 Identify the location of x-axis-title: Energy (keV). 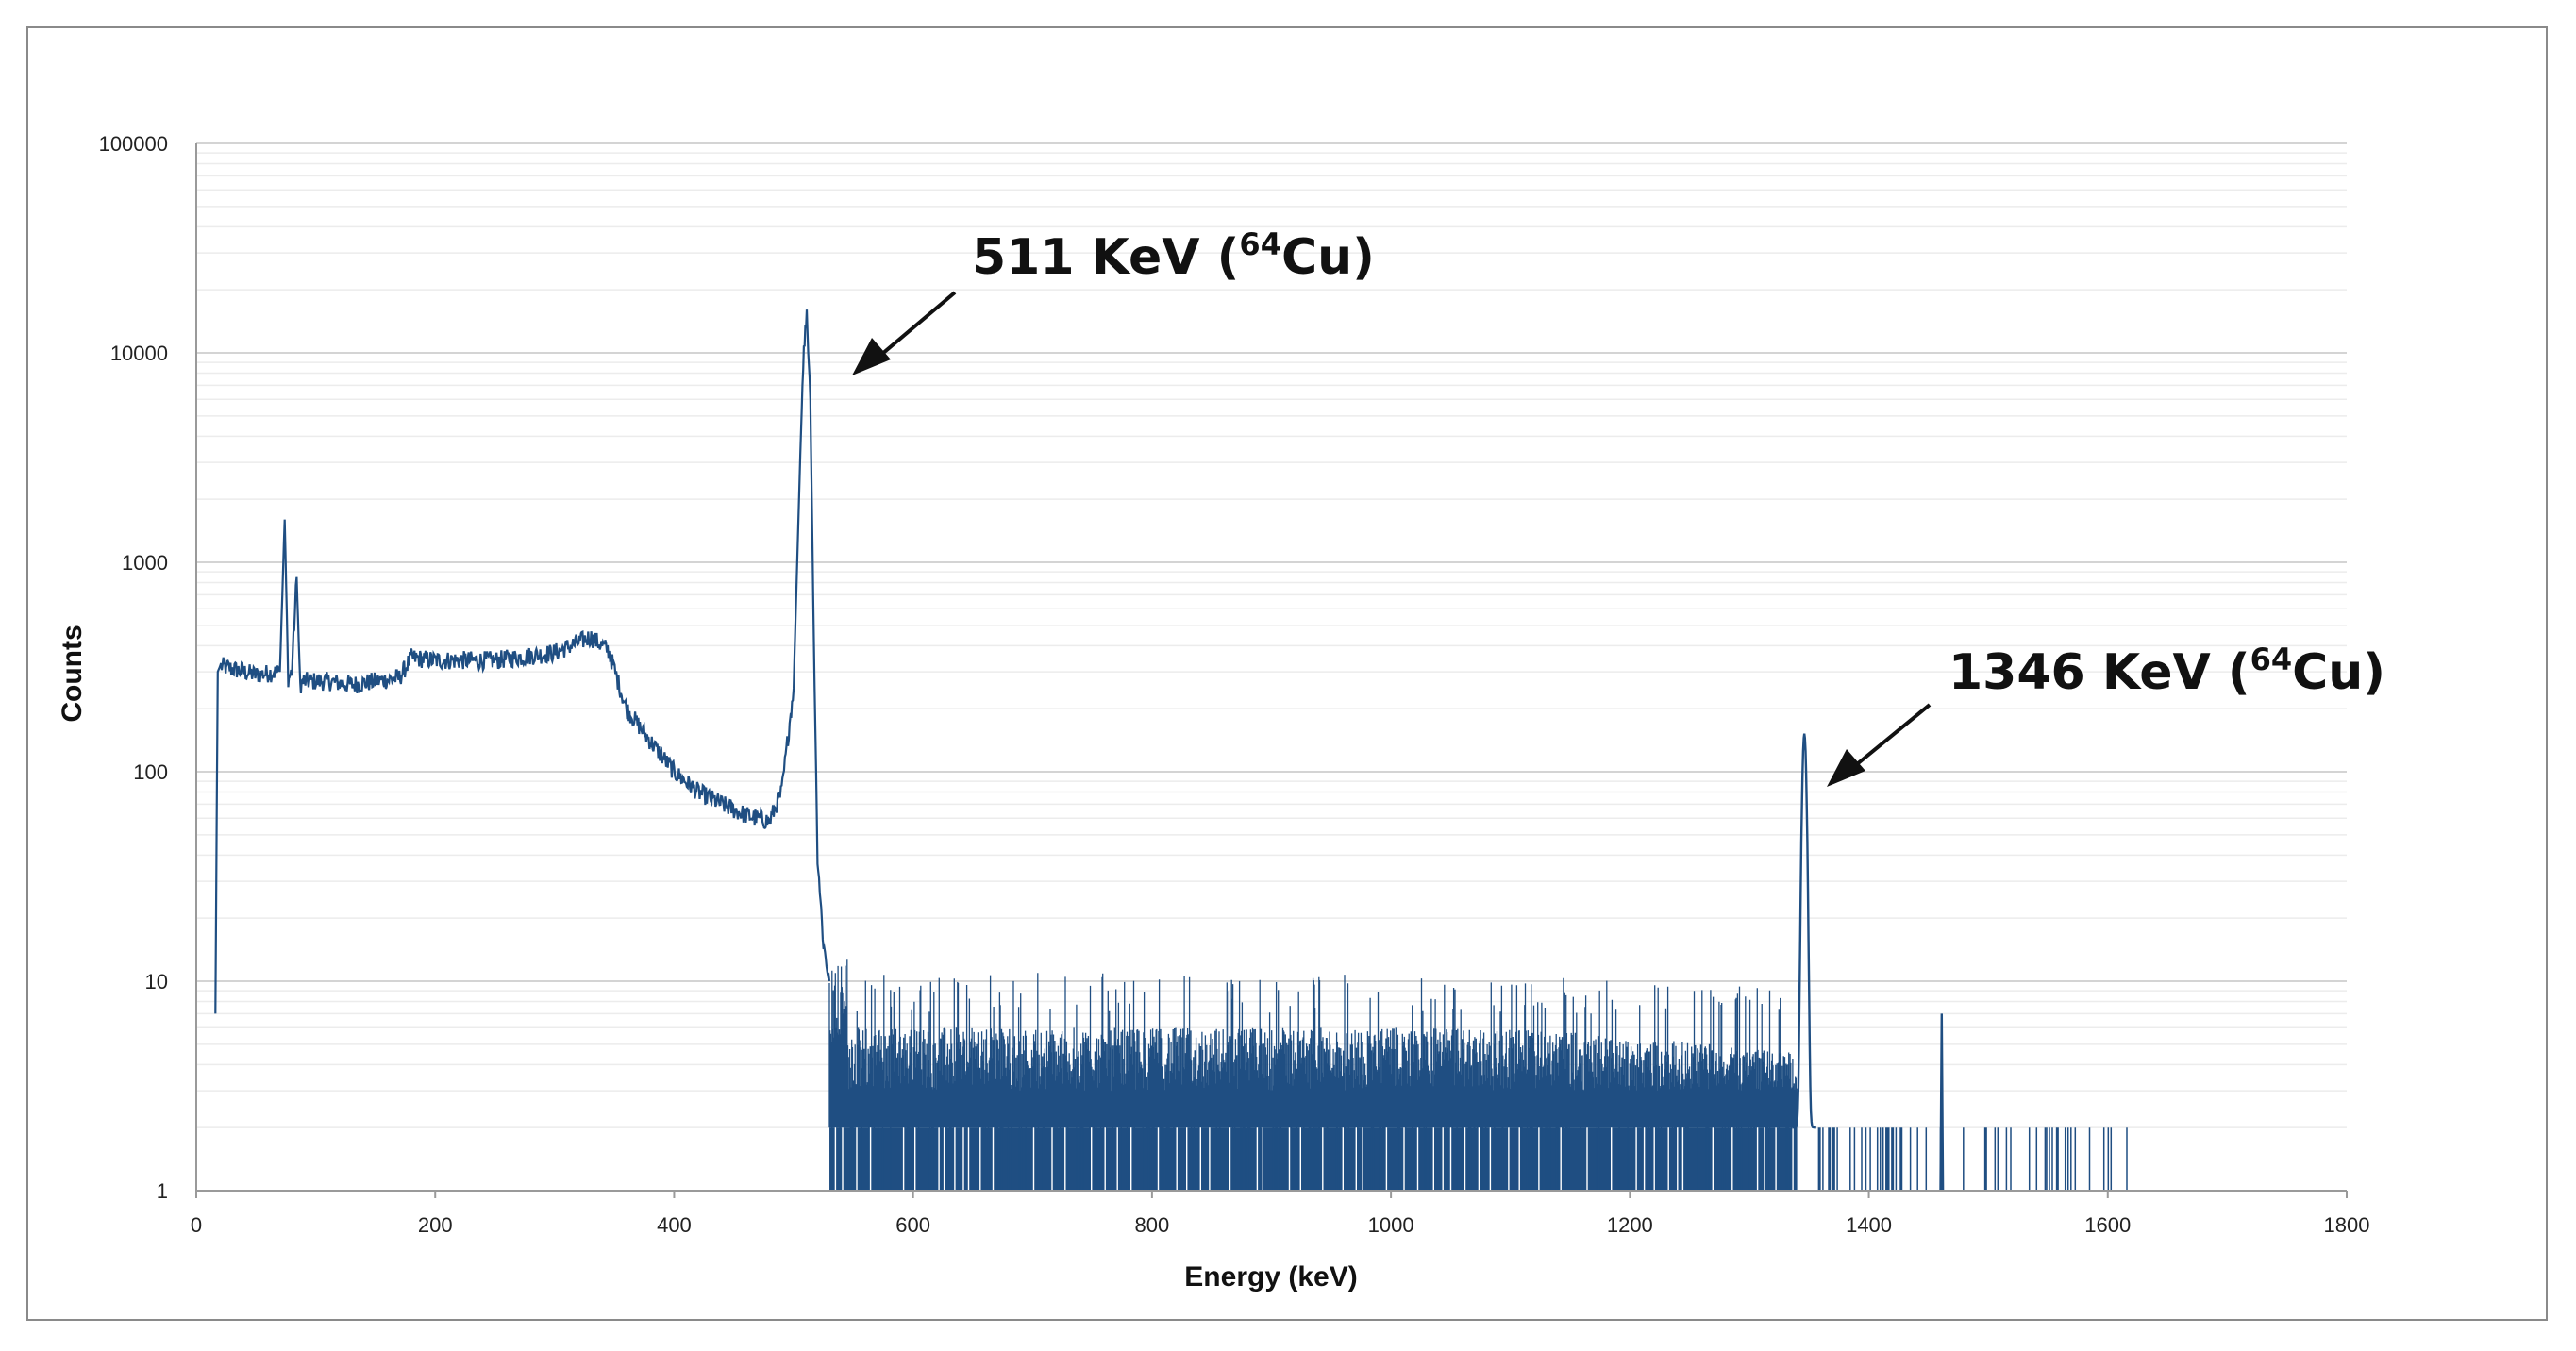
(1270, 1277).